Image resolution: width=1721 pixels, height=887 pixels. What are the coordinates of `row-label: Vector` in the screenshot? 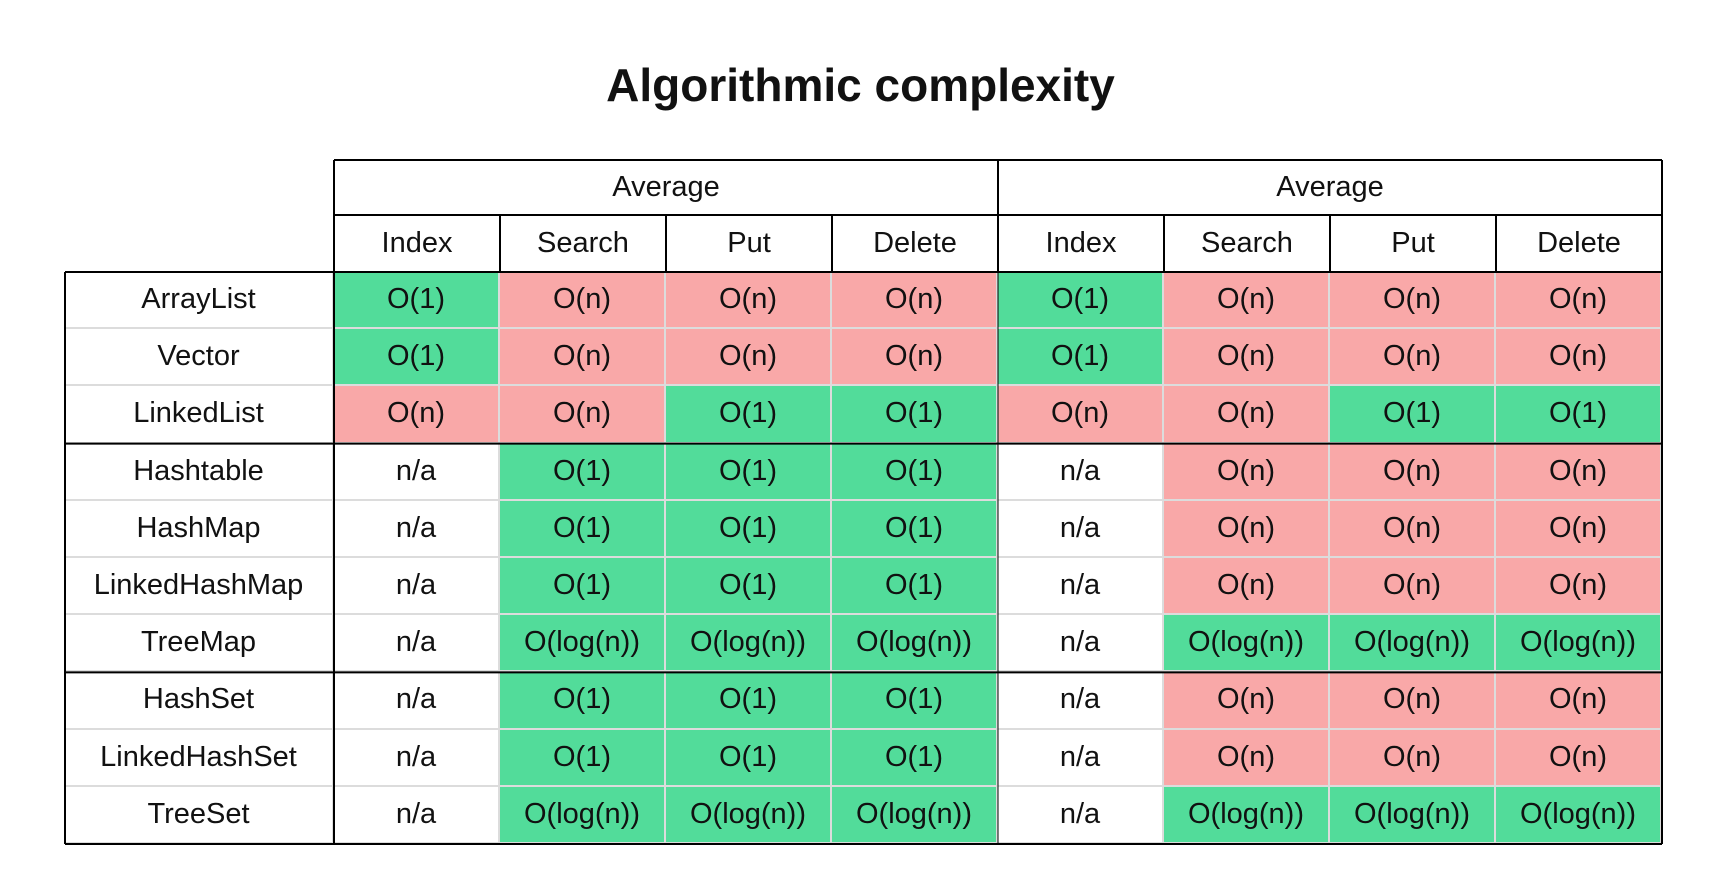 It's located at (199, 358).